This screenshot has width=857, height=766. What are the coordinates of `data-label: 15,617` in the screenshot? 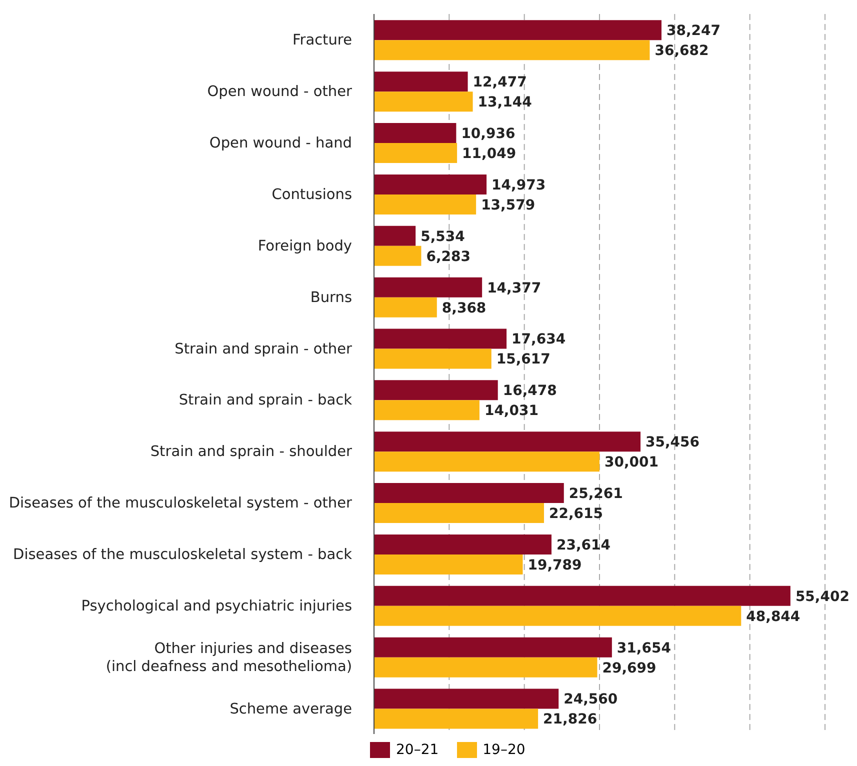 It's located at (523, 360).